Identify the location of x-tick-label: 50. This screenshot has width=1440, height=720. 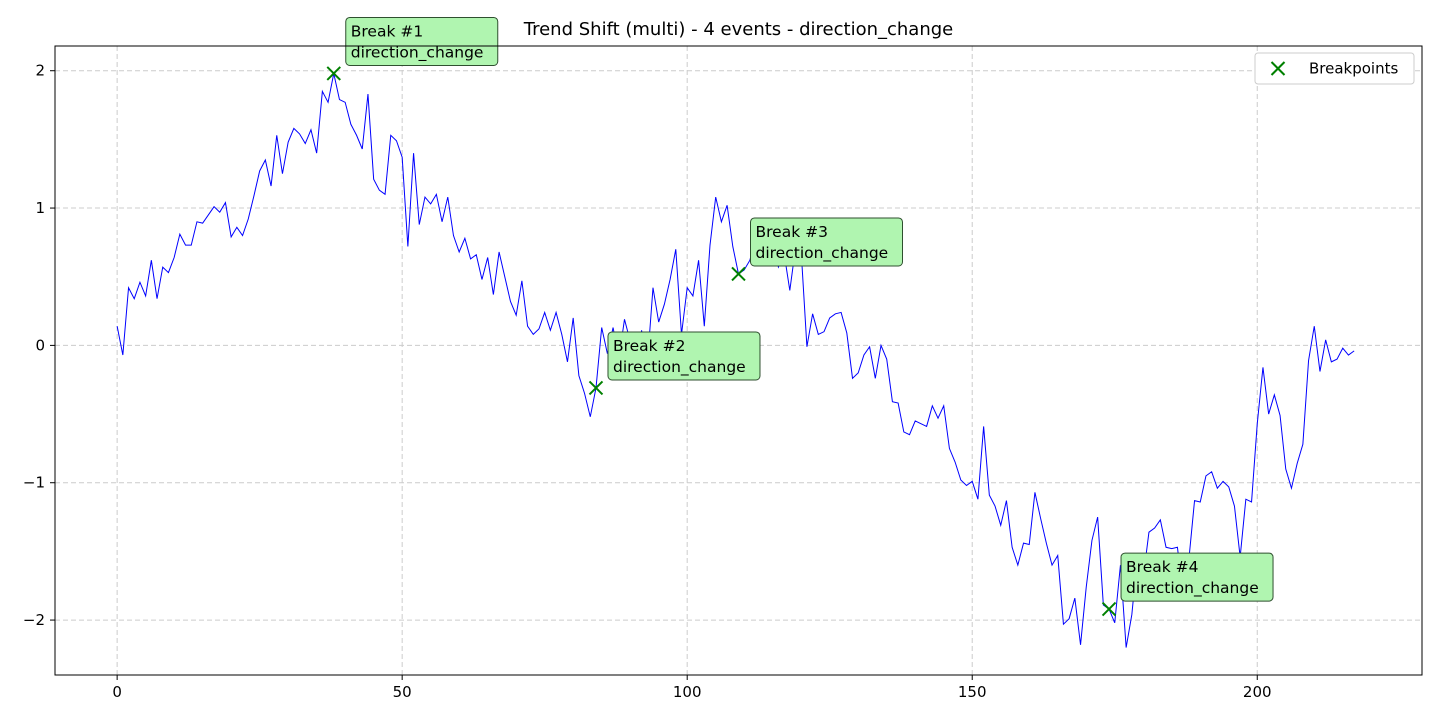
(402, 692).